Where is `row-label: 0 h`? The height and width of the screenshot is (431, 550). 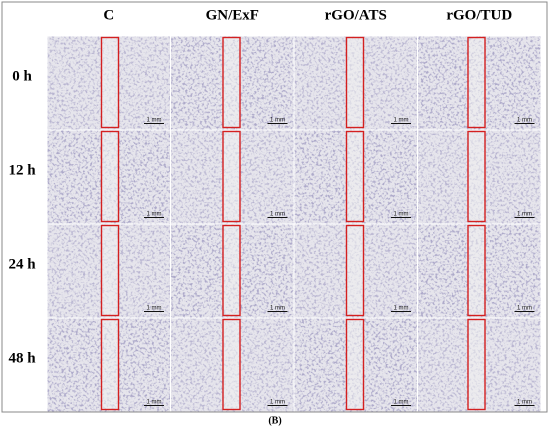 row-label: 0 h is located at coordinates (22, 76).